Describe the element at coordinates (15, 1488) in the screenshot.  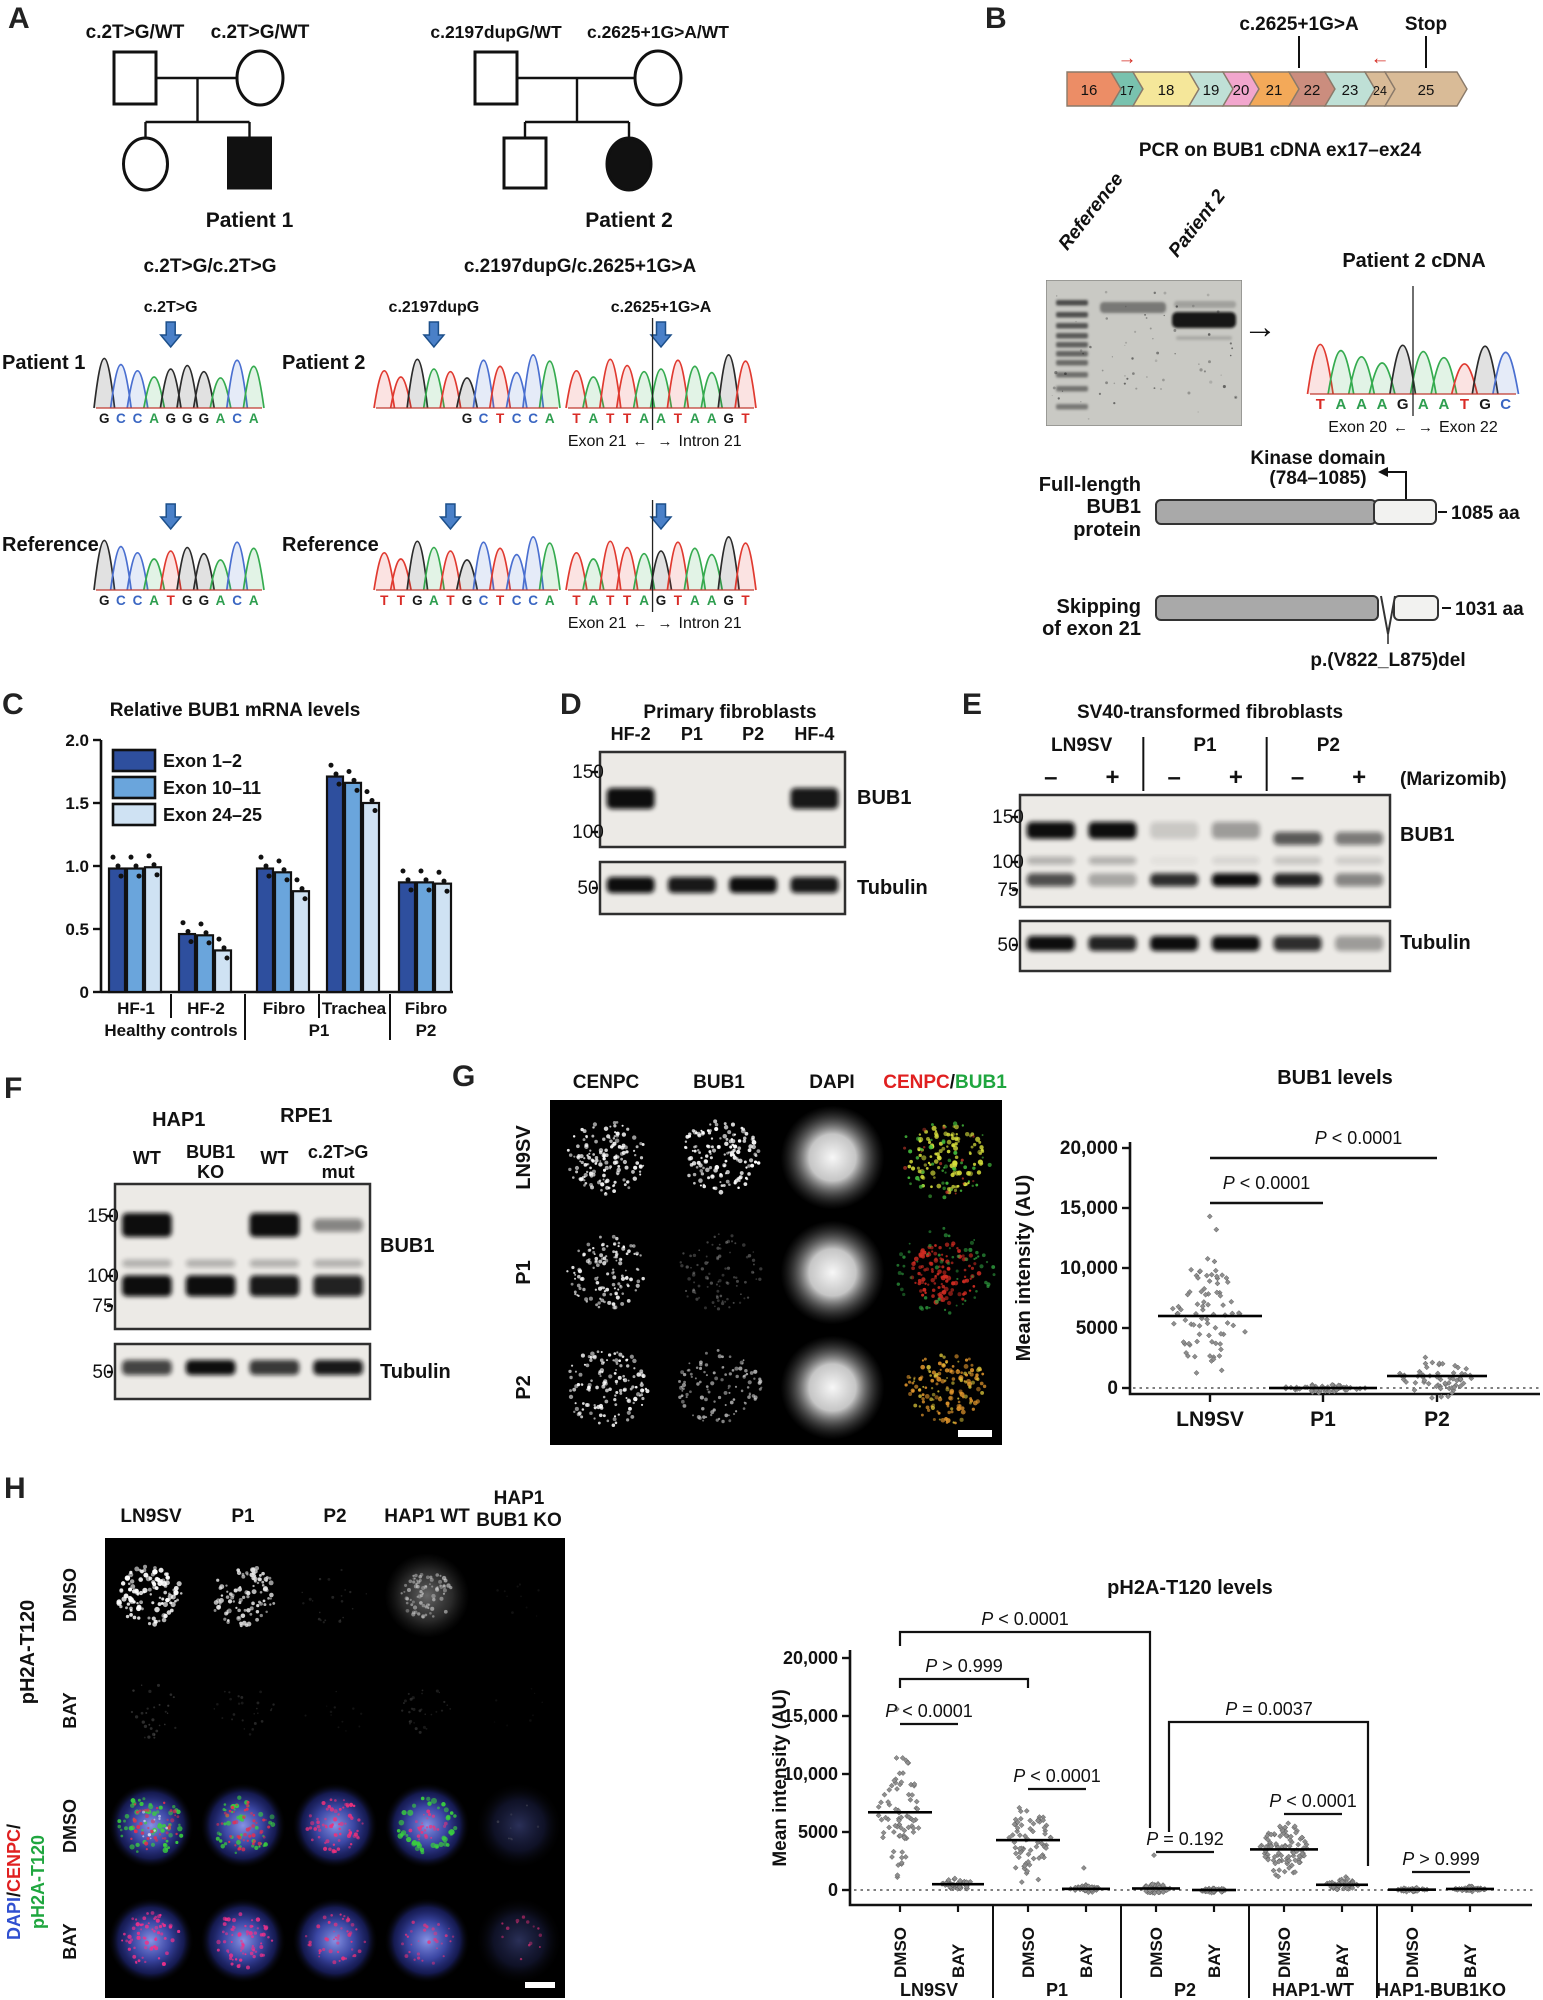
I see `panel-h-label: H` at that location.